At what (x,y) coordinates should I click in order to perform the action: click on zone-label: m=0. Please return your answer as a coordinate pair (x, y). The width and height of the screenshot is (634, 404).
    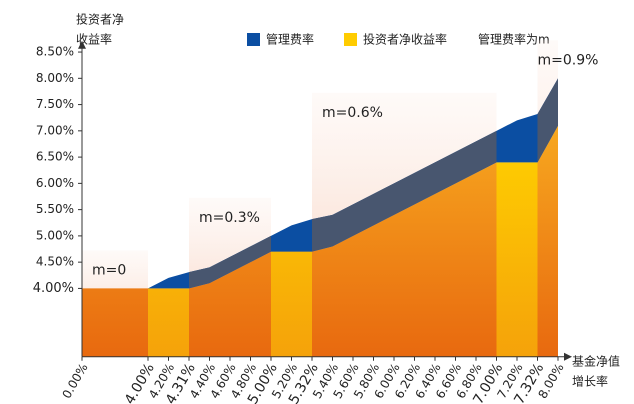
    Looking at the image, I should click on (109, 270).